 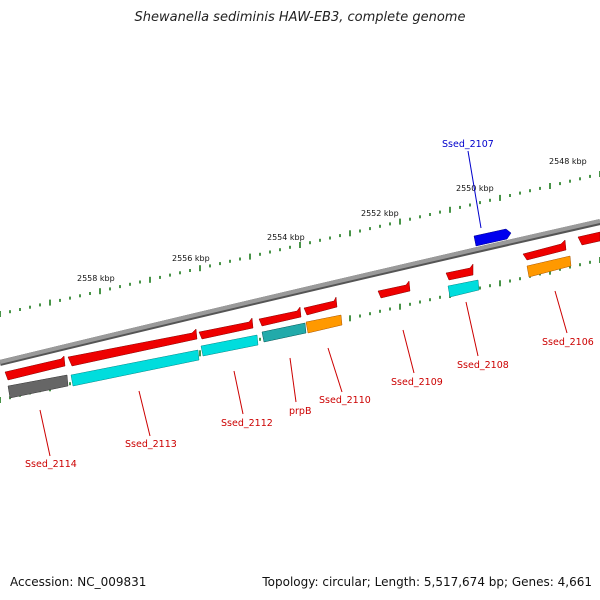 I want to click on kbp-label-2552: 2552 kbp, so click(x=380, y=213).